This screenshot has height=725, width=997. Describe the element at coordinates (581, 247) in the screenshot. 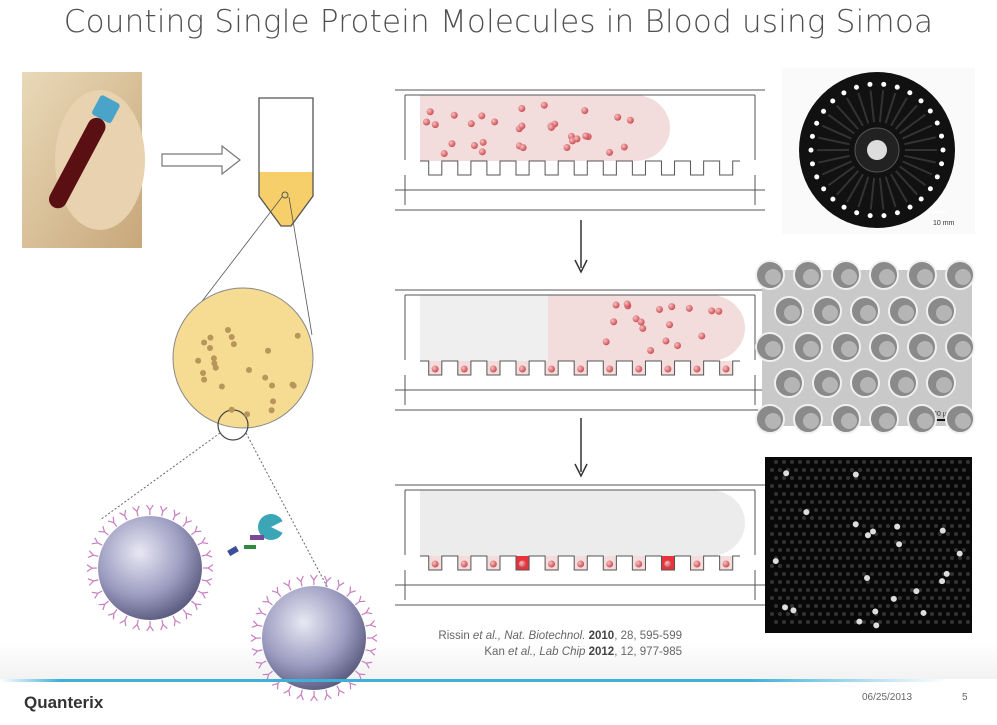

I see `down-arrow-icon` at that location.